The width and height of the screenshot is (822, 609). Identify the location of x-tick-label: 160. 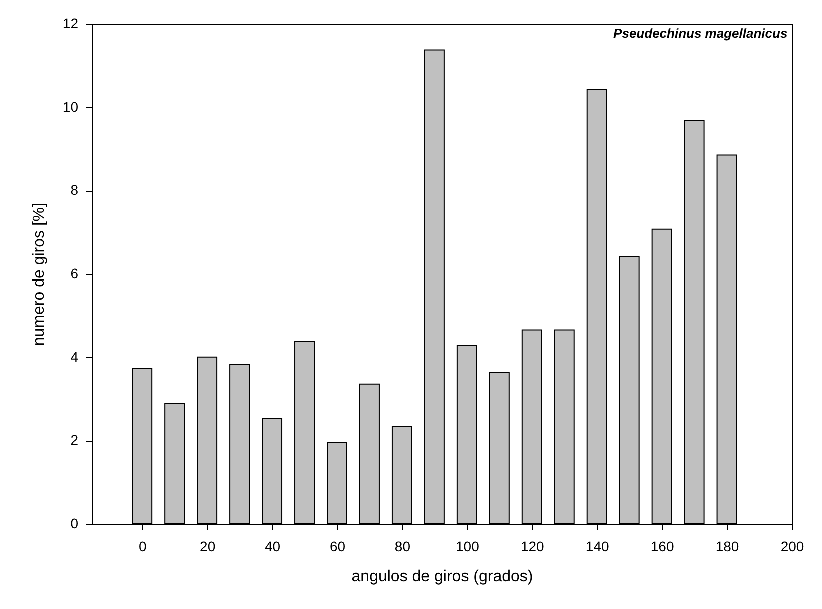
(662, 546).